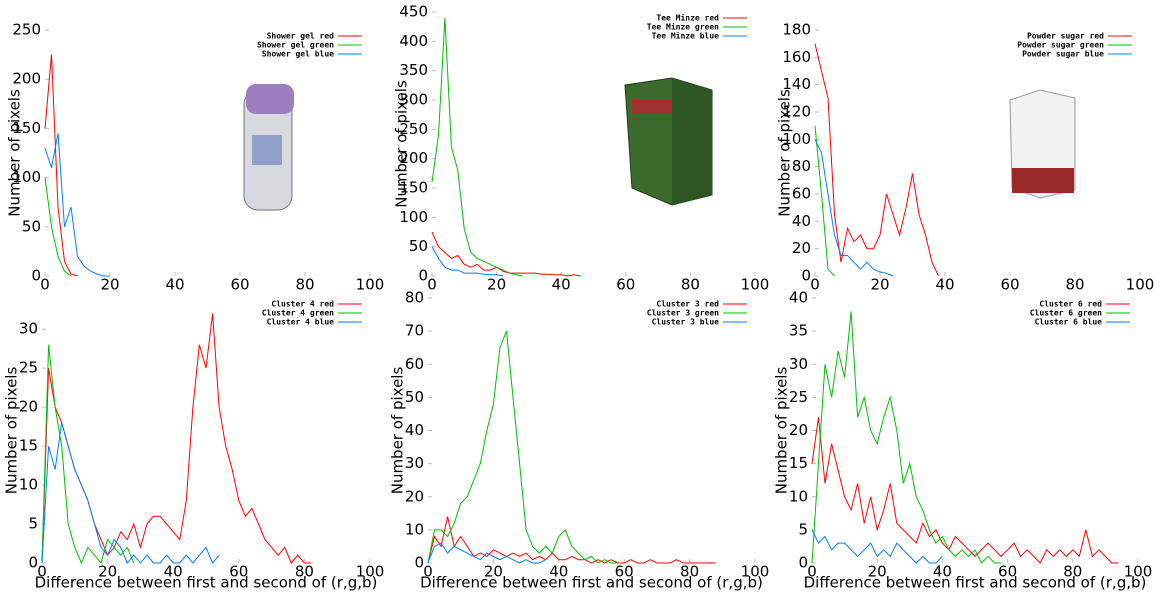 Image resolution: width=1163 pixels, height=597 pixels. Describe the element at coordinates (33, 524) in the screenshot. I see `y-tick-label: 5` at that location.